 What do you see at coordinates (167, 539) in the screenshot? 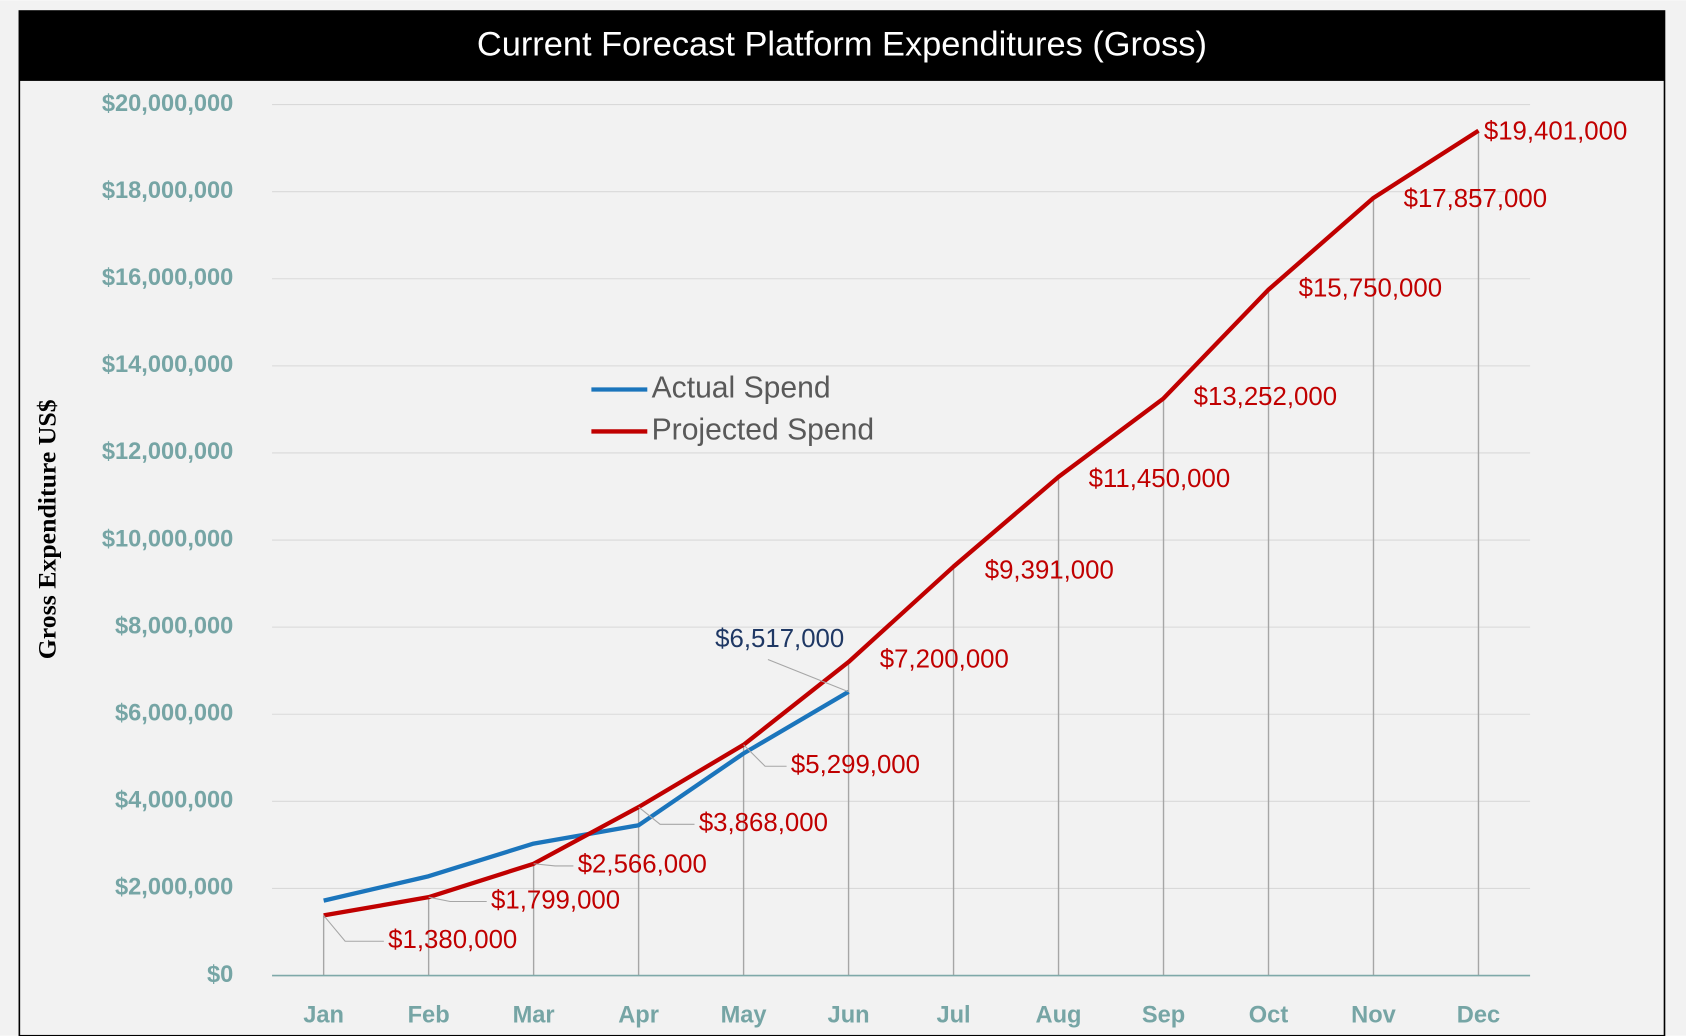
I see `y-tick-label: $10,000,000` at bounding box center [167, 539].